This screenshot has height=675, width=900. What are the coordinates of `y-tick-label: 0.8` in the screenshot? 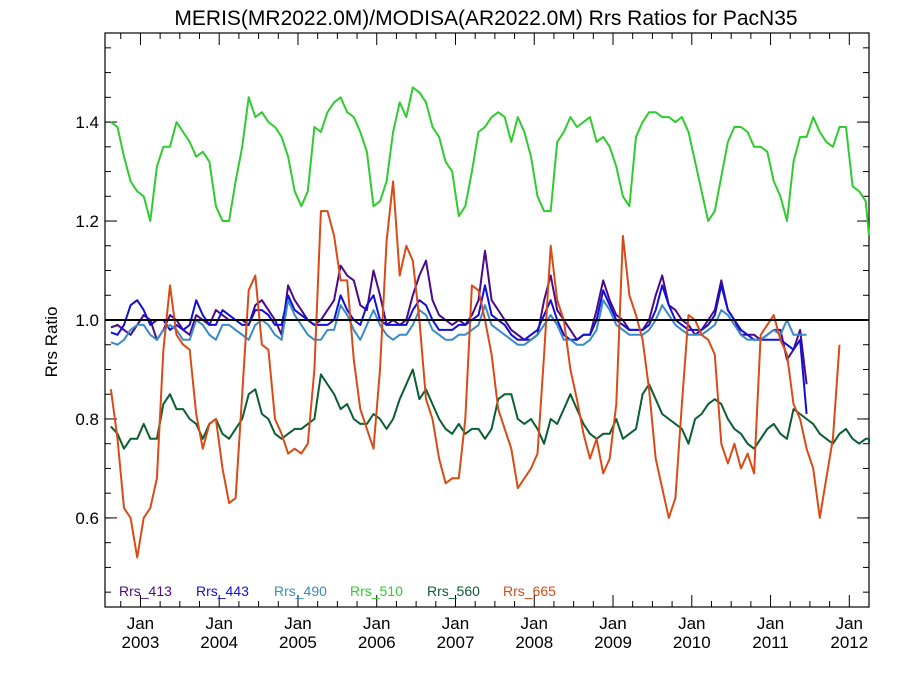 It's located at (87, 419).